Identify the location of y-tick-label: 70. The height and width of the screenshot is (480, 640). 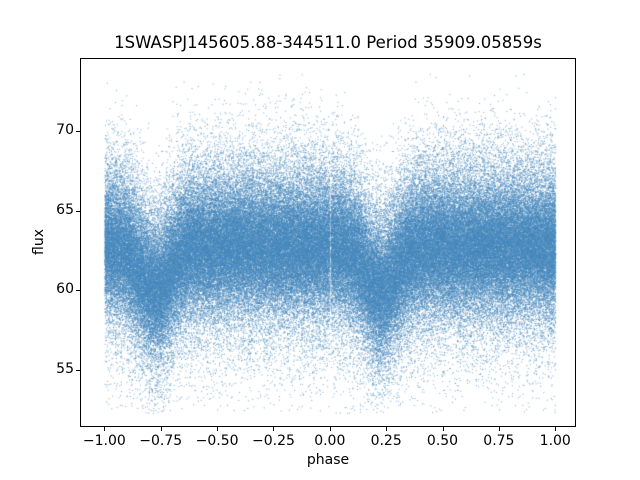
(65, 129).